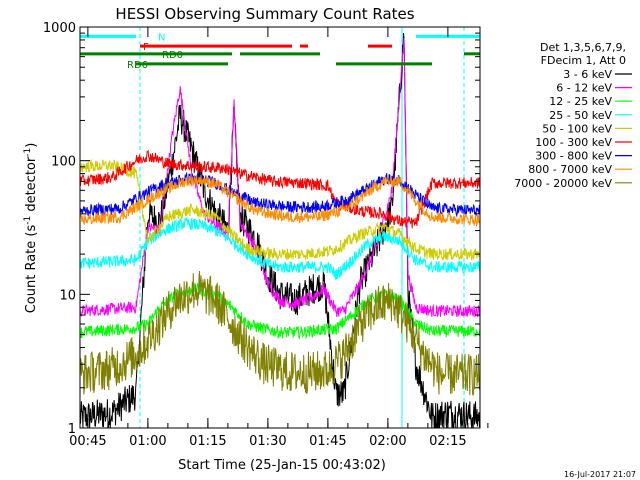 The width and height of the screenshot is (640, 480). I want to click on legend-header-1: FDecim 1, Att 0, so click(583, 60).